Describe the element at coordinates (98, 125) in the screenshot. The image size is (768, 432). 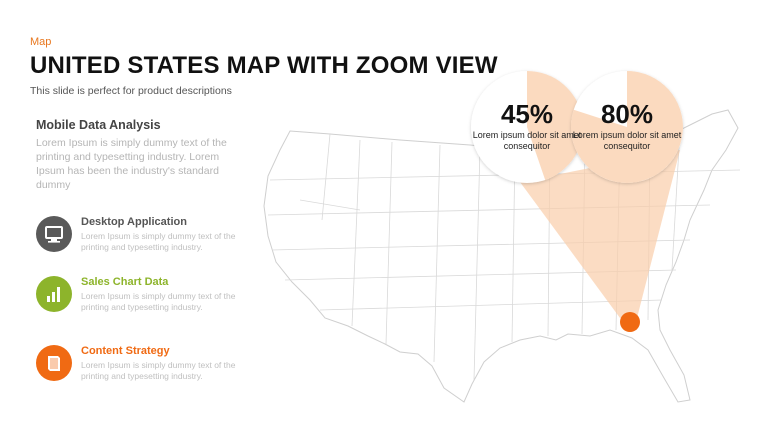
I see `mobile-analysis-heading: Mobile Data Analysis` at that location.